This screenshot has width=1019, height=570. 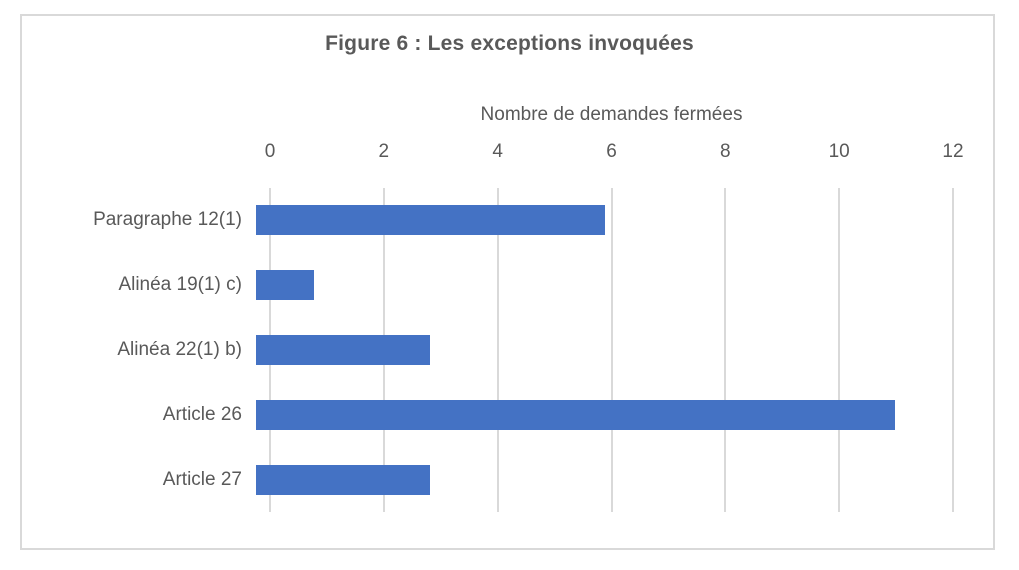 I want to click on chart-row: Alinéa 22(1) b), so click(x=487, y=350).